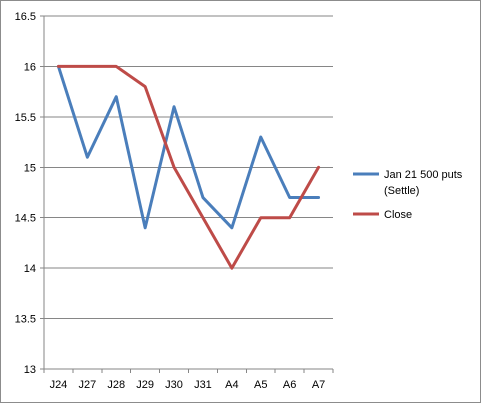 The width and height of the screenshot is (481, 403). Describe the element at coordinates (30, 370) in the screenshot. I see `y-tick-label: 13` at that location.